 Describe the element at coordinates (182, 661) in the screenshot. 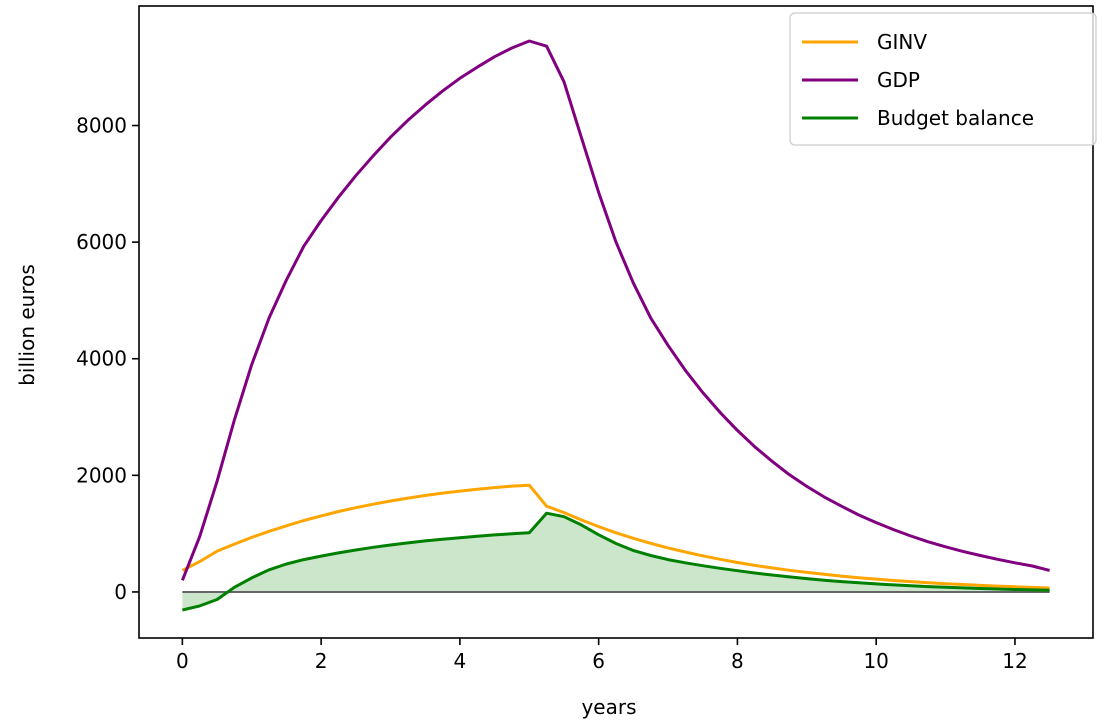

I see `x-tick-label: 0` at that location.